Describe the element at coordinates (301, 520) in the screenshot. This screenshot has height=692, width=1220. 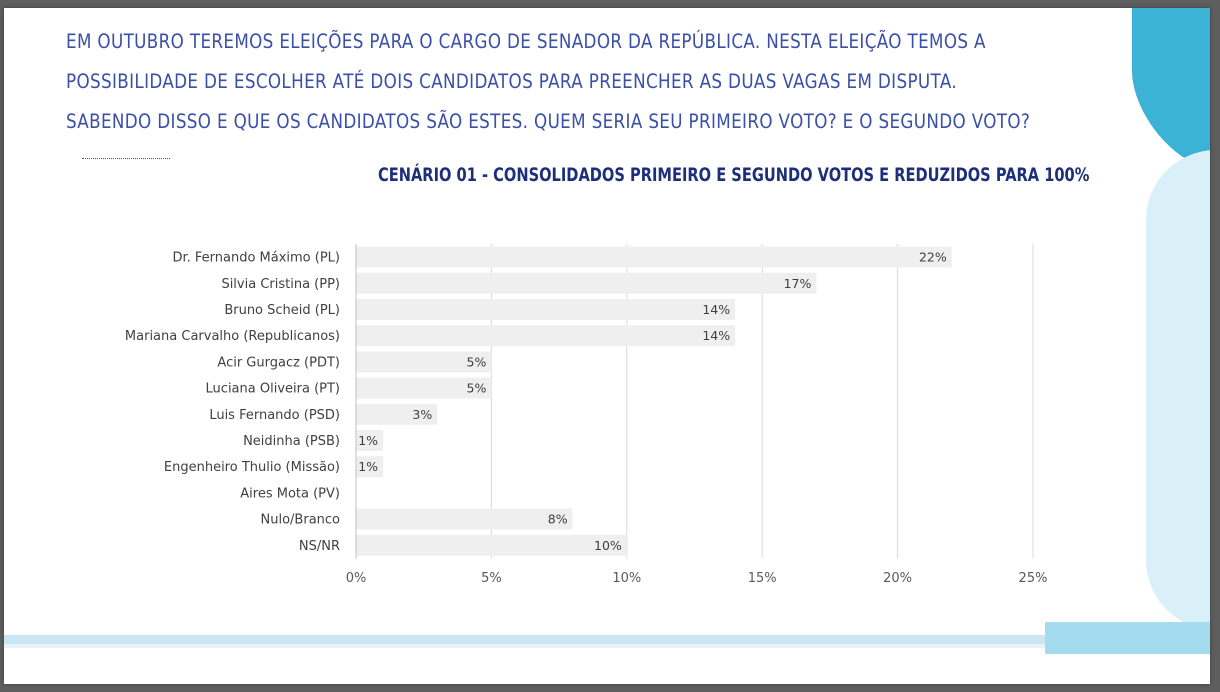
I see `category-label: Nulo/Branco` at that location.